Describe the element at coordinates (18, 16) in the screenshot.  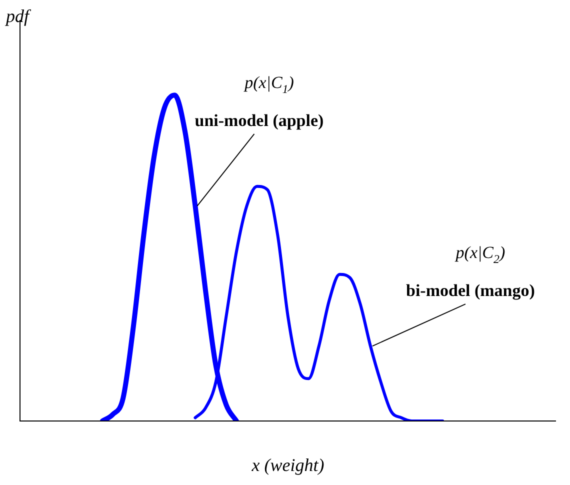
I see `y-axis-title: pdf` at that location.